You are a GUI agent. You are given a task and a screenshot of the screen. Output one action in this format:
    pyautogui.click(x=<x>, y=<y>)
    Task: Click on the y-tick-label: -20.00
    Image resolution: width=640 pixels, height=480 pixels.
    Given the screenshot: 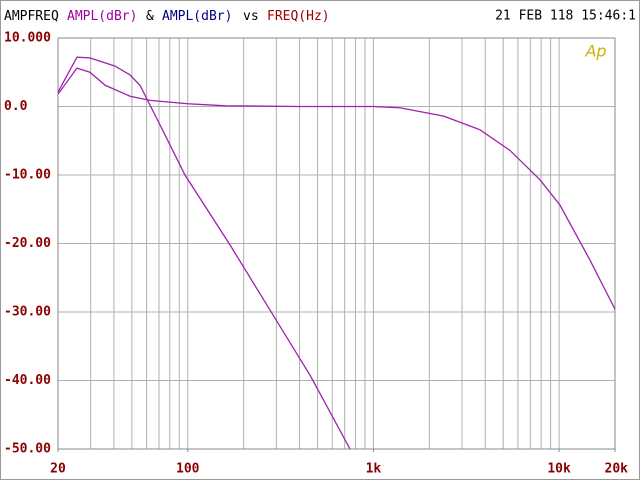 What is the action you would take?
    pyautogui.click(x=27, y=243)
    